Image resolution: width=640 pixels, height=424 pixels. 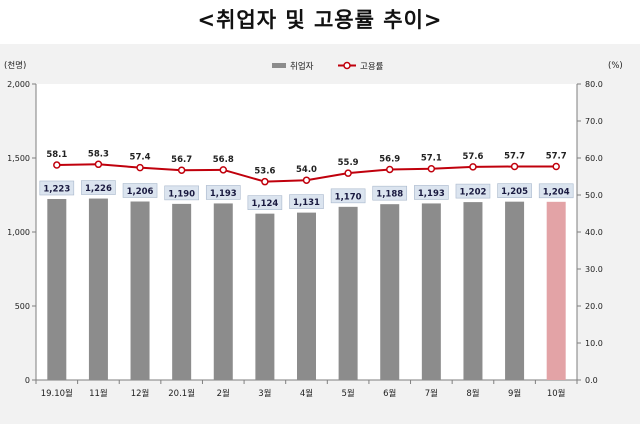 I want to click on line-value-label: 56.8, so click(x=223, y=160).